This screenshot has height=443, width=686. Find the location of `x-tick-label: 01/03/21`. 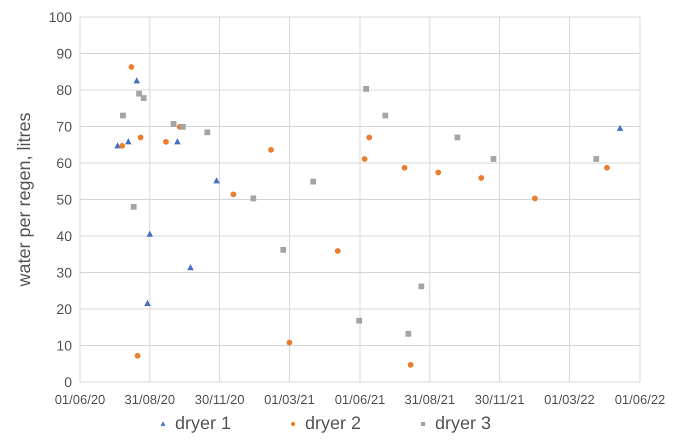

x-tick-label: 01/03/21 is located at coordinates (289, 399).